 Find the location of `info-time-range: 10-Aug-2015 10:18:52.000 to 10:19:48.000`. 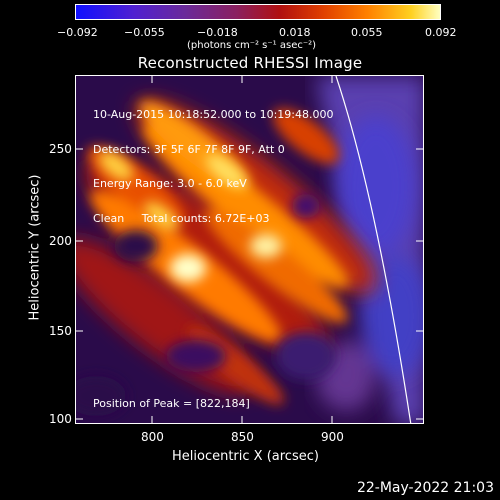

info-time-range: 10-Aug-2015 10:18:52.000 to 10:19:48.000 is located at coordinates (213, 114).